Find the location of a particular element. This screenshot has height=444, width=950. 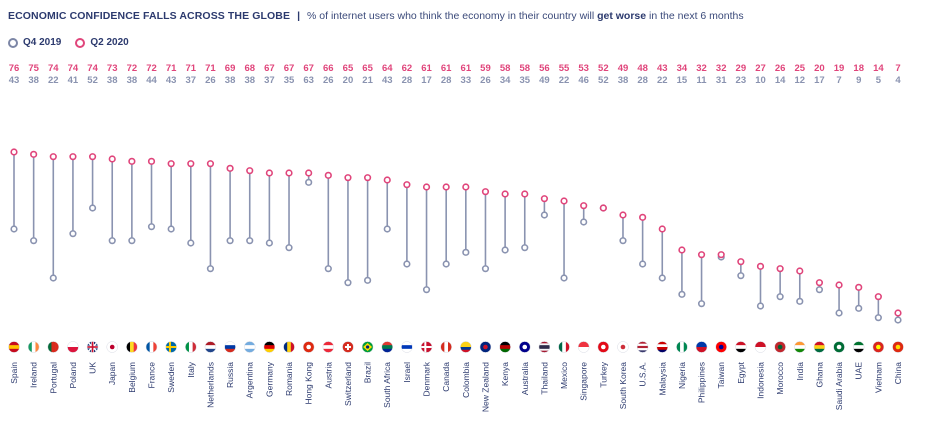

china-flag is located at coordinates (898, 347).